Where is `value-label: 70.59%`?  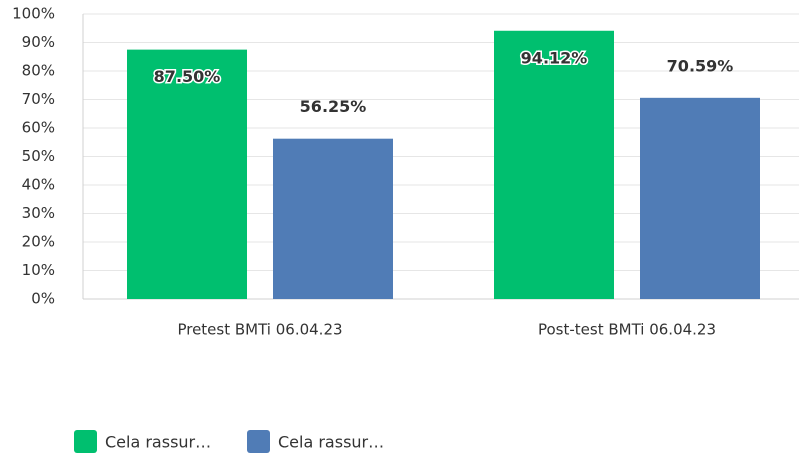 value-label: 70.59% is located at coordinates (700, 65).